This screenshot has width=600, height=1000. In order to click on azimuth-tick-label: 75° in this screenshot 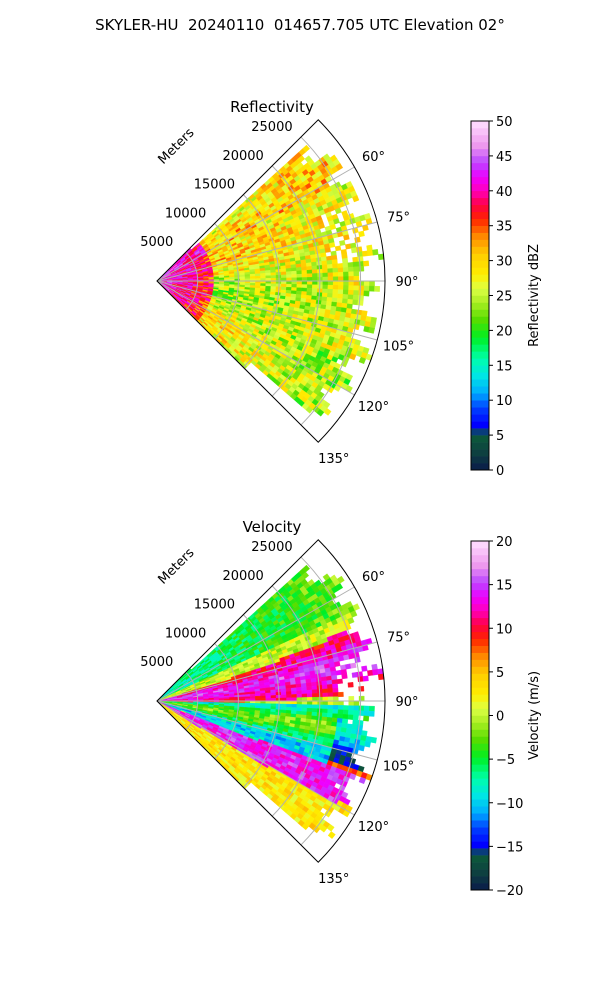, I will do `click(398, 217)`.